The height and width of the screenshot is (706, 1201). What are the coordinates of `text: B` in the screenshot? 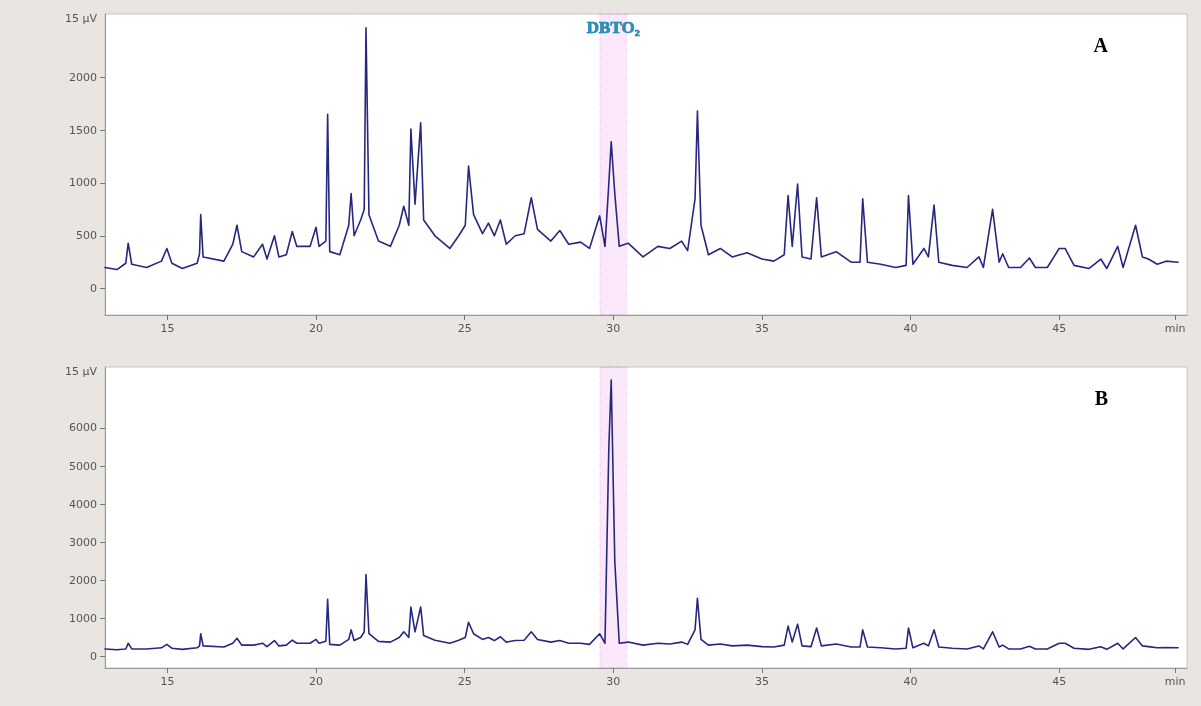 It's located at (1101, 398).